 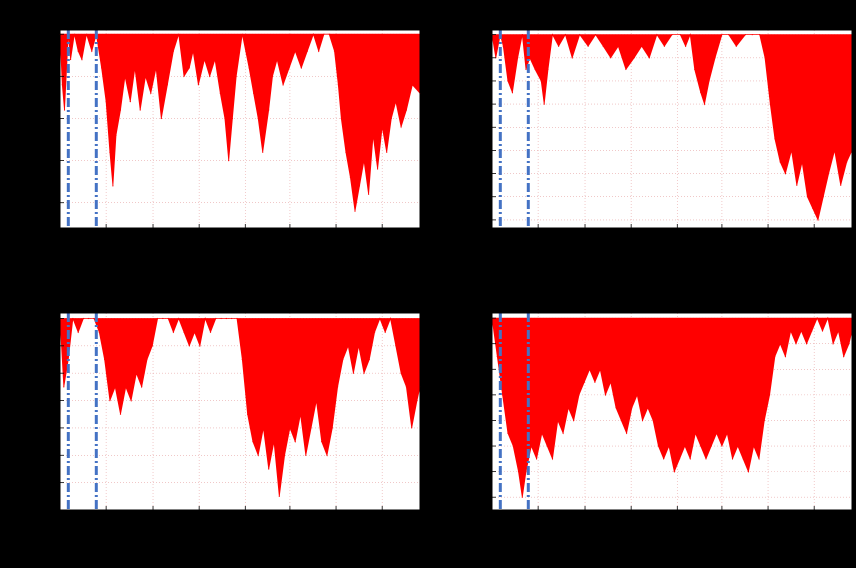 I want to click on y-axis-label: Returns, so click(x=444, y=128).